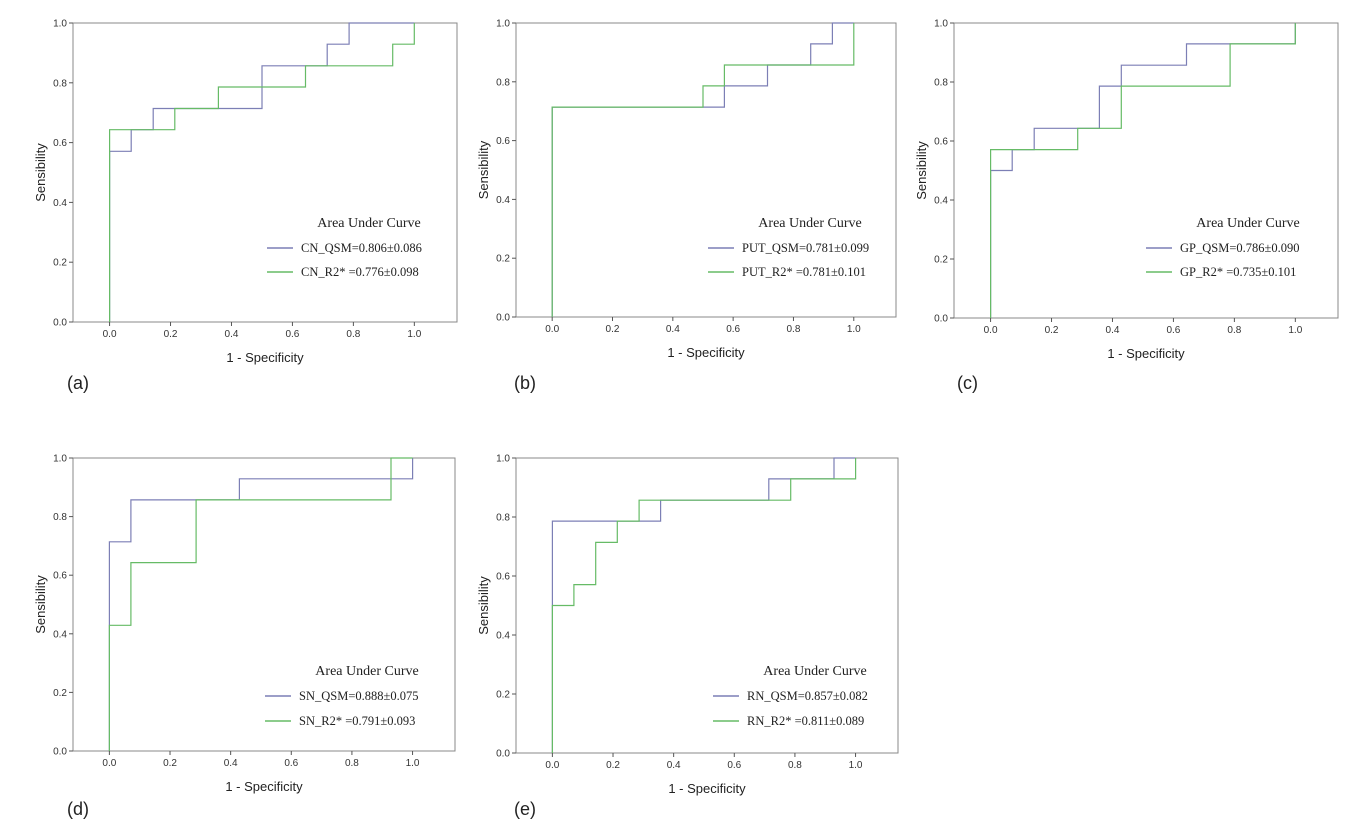 This screenshot has height=826, width=1353. I want to click on panel-label: (d), so click(78, 809).